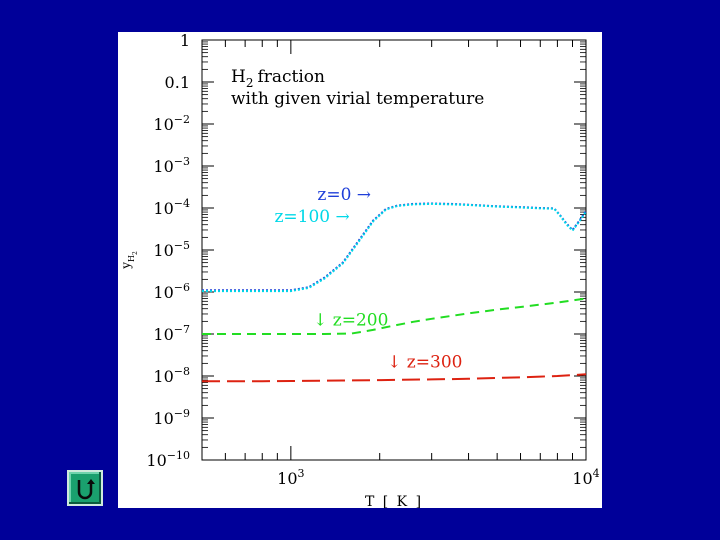 The height and width of the screenshot is (540, 720). What do you see at coordinates (171, 333) in the screenshot?
I see `y-tick-label: 10⁻⁷` at bounding box center [171, 333].